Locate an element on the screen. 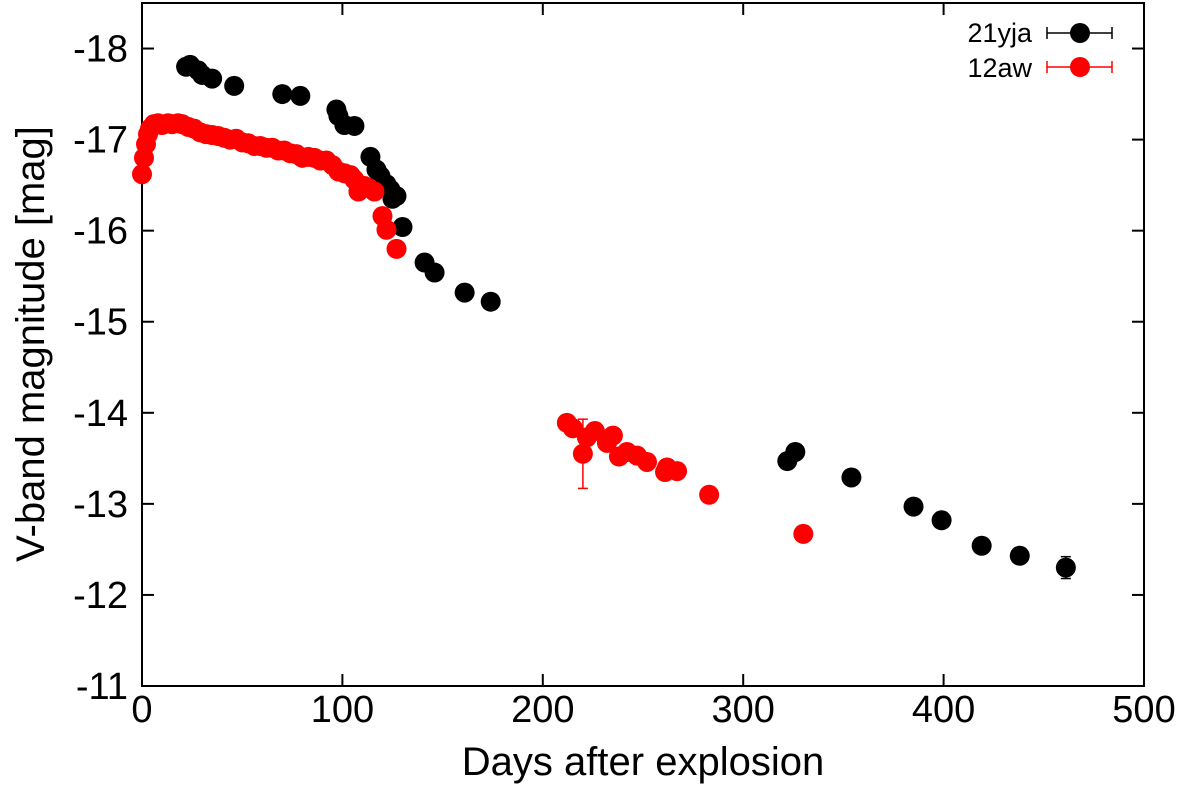  y-tick-label: -16 is located at coordinates (100, 232).